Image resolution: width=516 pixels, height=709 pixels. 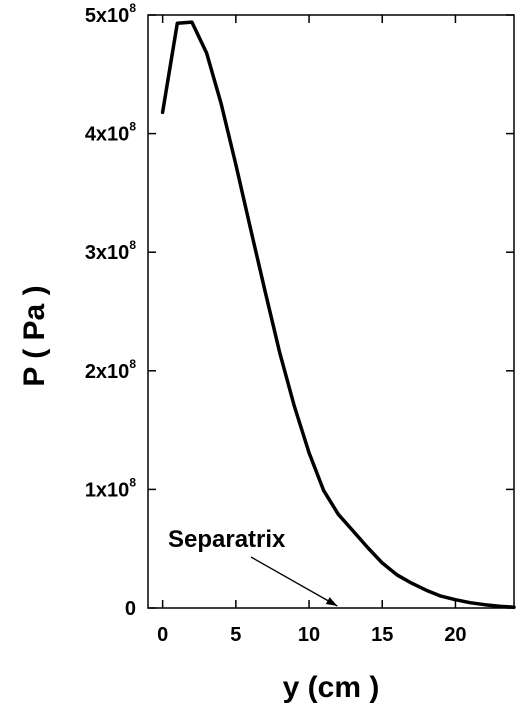 What do you see at coordinates (227, 539) in the screenshot?
I see `separatrix-label: Separatrix` at bounding box center [227, 539].